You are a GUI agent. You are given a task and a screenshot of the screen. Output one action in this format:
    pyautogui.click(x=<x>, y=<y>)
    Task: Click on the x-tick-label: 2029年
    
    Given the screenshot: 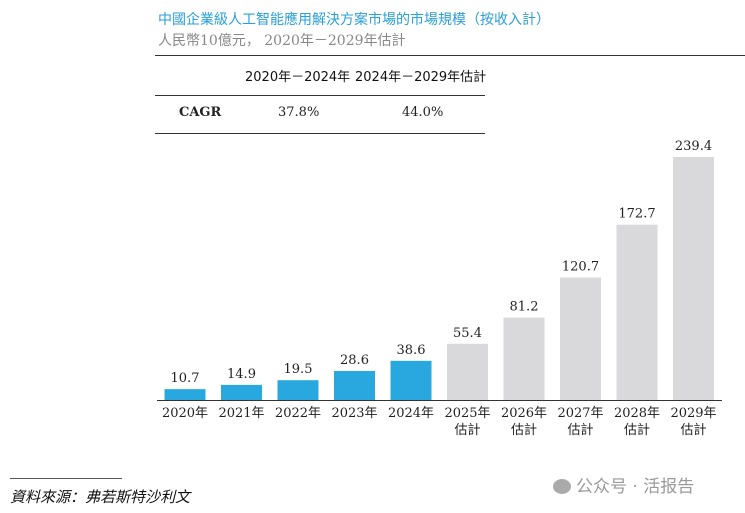 What is the action you would take?
    pyautogui.click(x=693, y=413)
    